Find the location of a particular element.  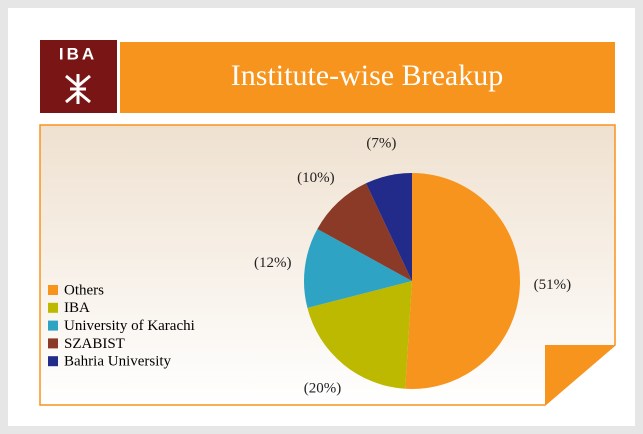

legend-label: IBA is located at coordinates (77, 308).